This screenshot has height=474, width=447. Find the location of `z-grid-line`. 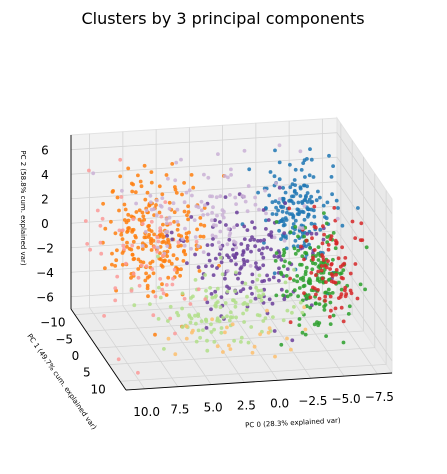

z-grid-line is located at coordinates (231, 173).